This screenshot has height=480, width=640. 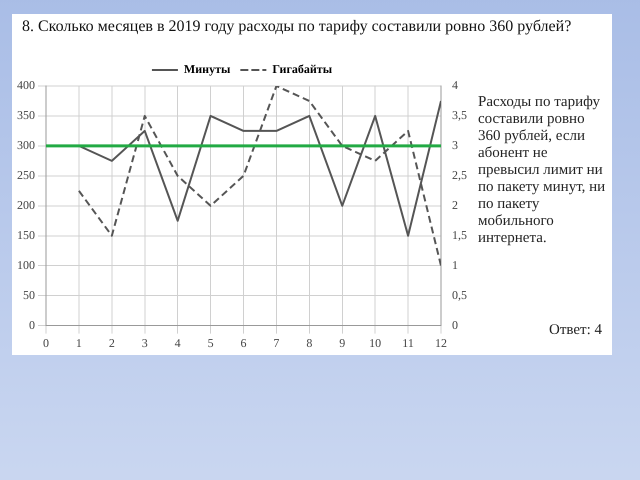 I want to click on x-tick-label: 9, so click(x=342, y=343).